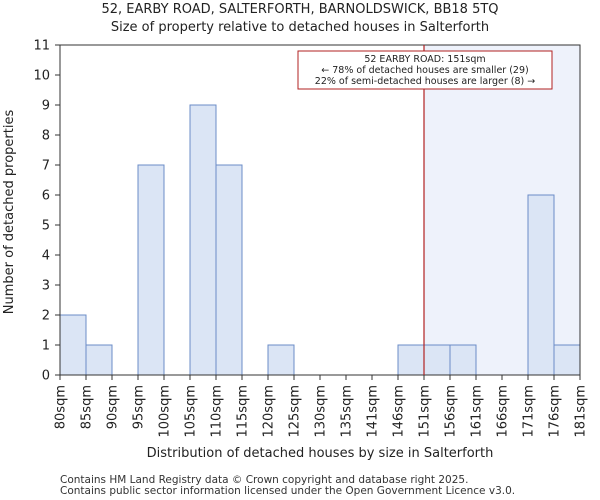 The height and width of the screenshot is (500, 600). Describe the element at coordinates (9, 212) in the screenshot. I see `y-axis-label: Number of detached properties` at that location.